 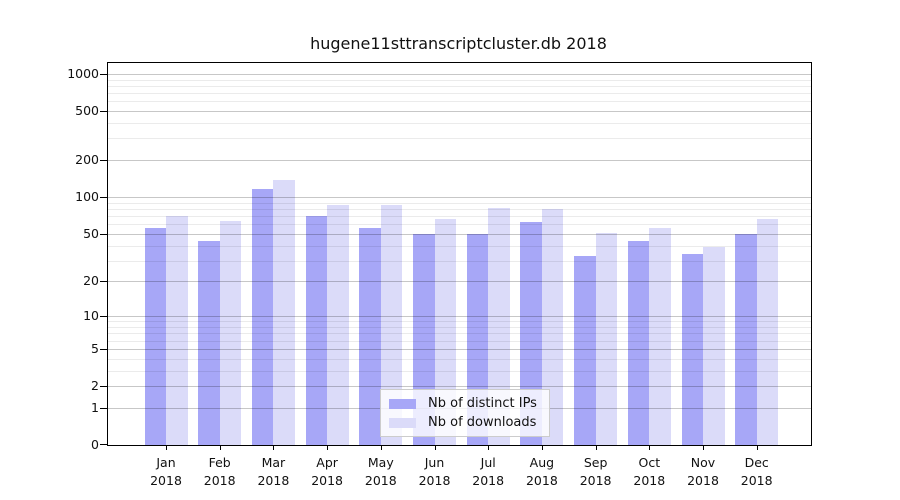 I want to click on bar-jul-2018-downloads, so click(x=499, y=326).